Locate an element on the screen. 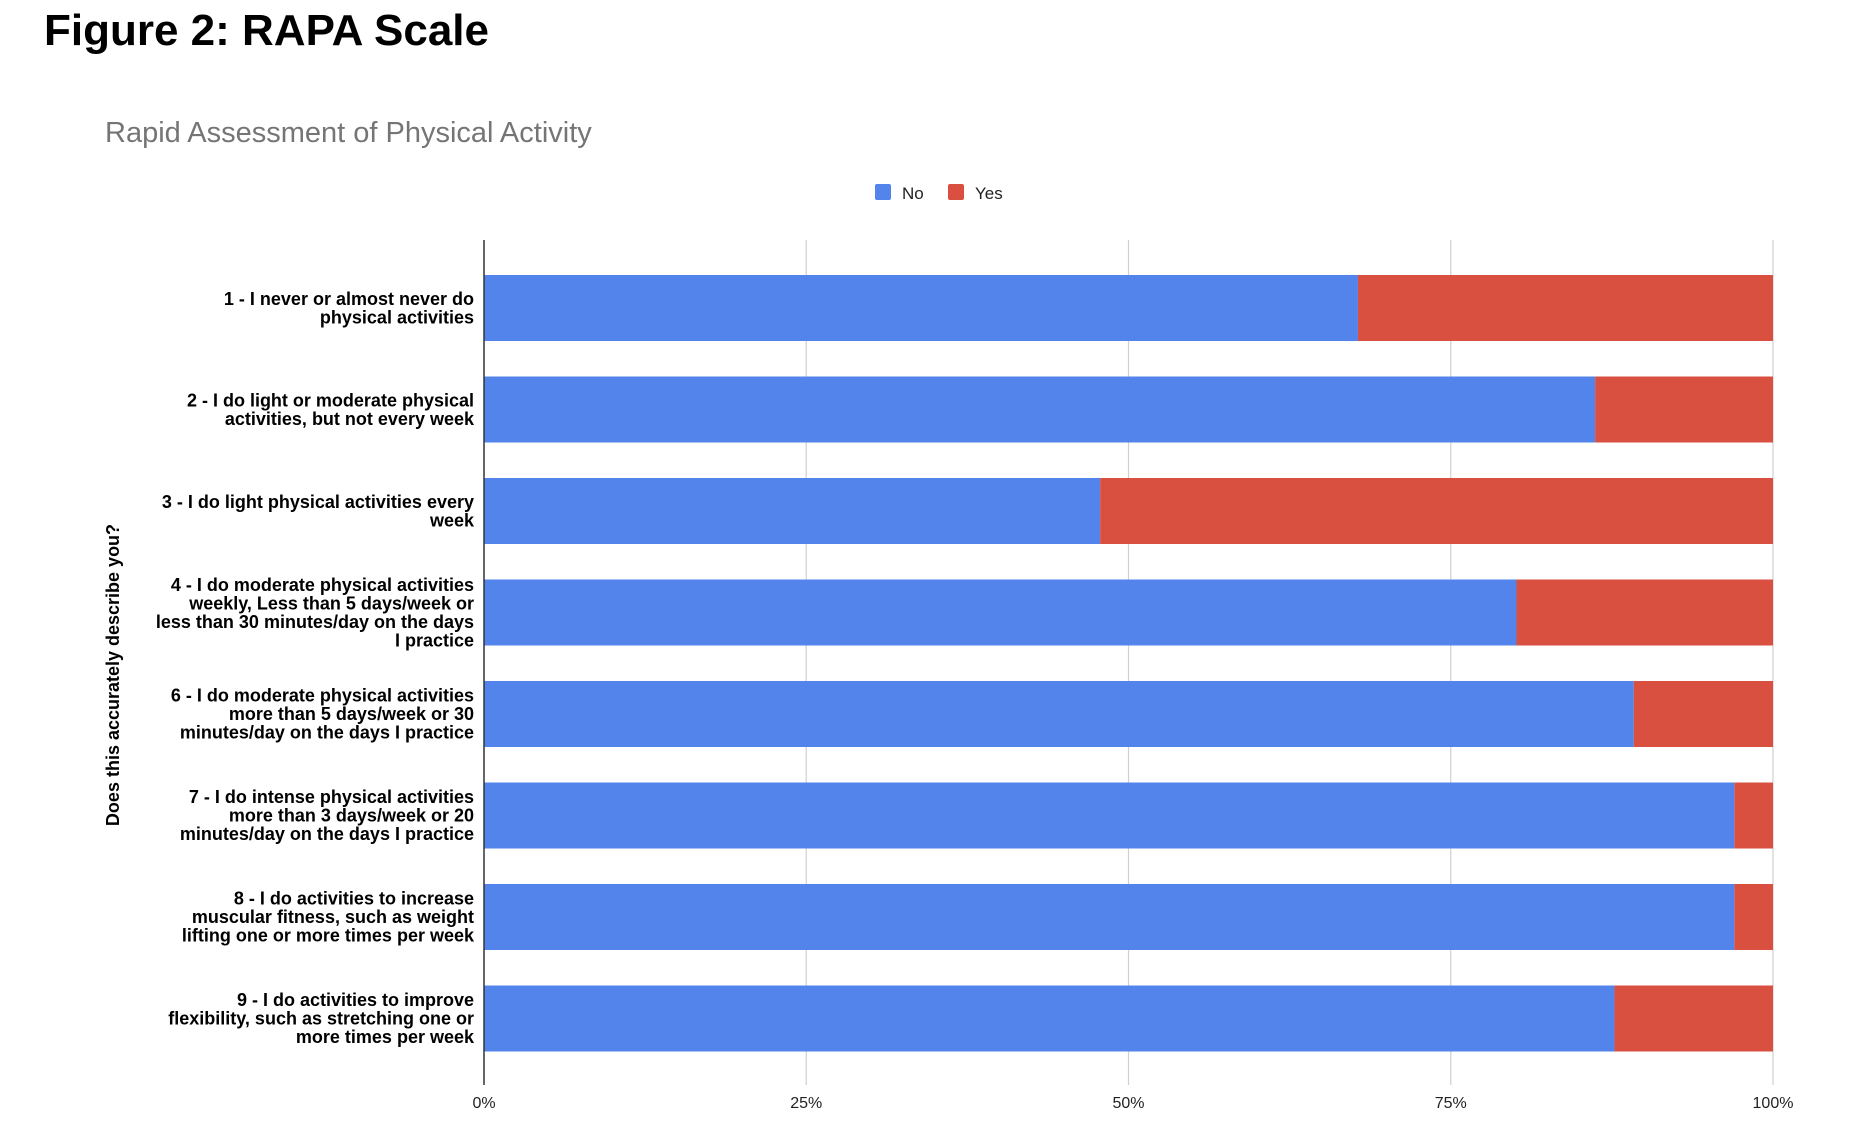  category-label-line: 2 - I do light or moderate physical is located at coordinates (330, 400).